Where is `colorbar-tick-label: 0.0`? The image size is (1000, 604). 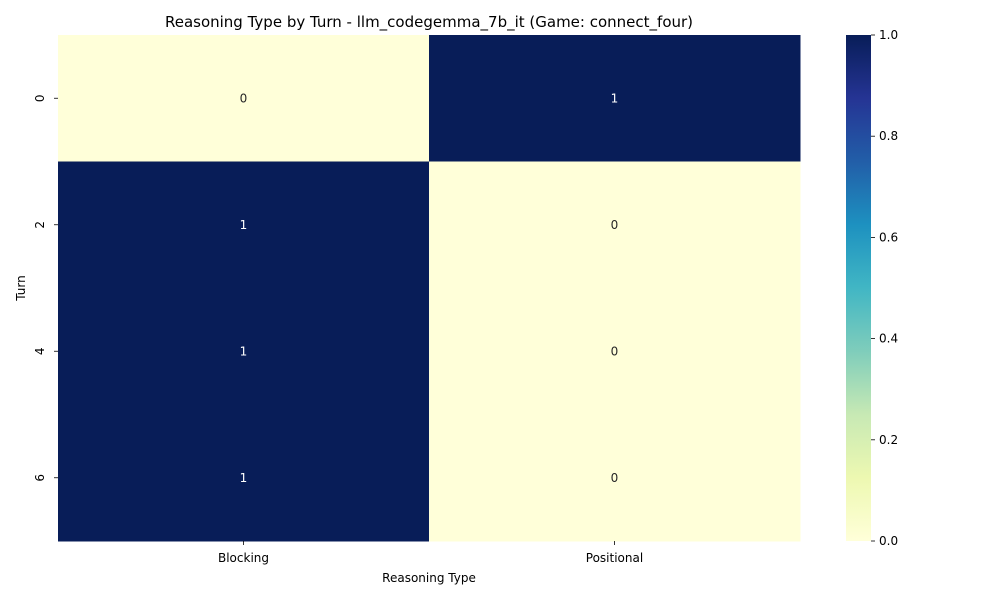
colorbar-tick-label: 0.0 is located at coordinates (888, 541).